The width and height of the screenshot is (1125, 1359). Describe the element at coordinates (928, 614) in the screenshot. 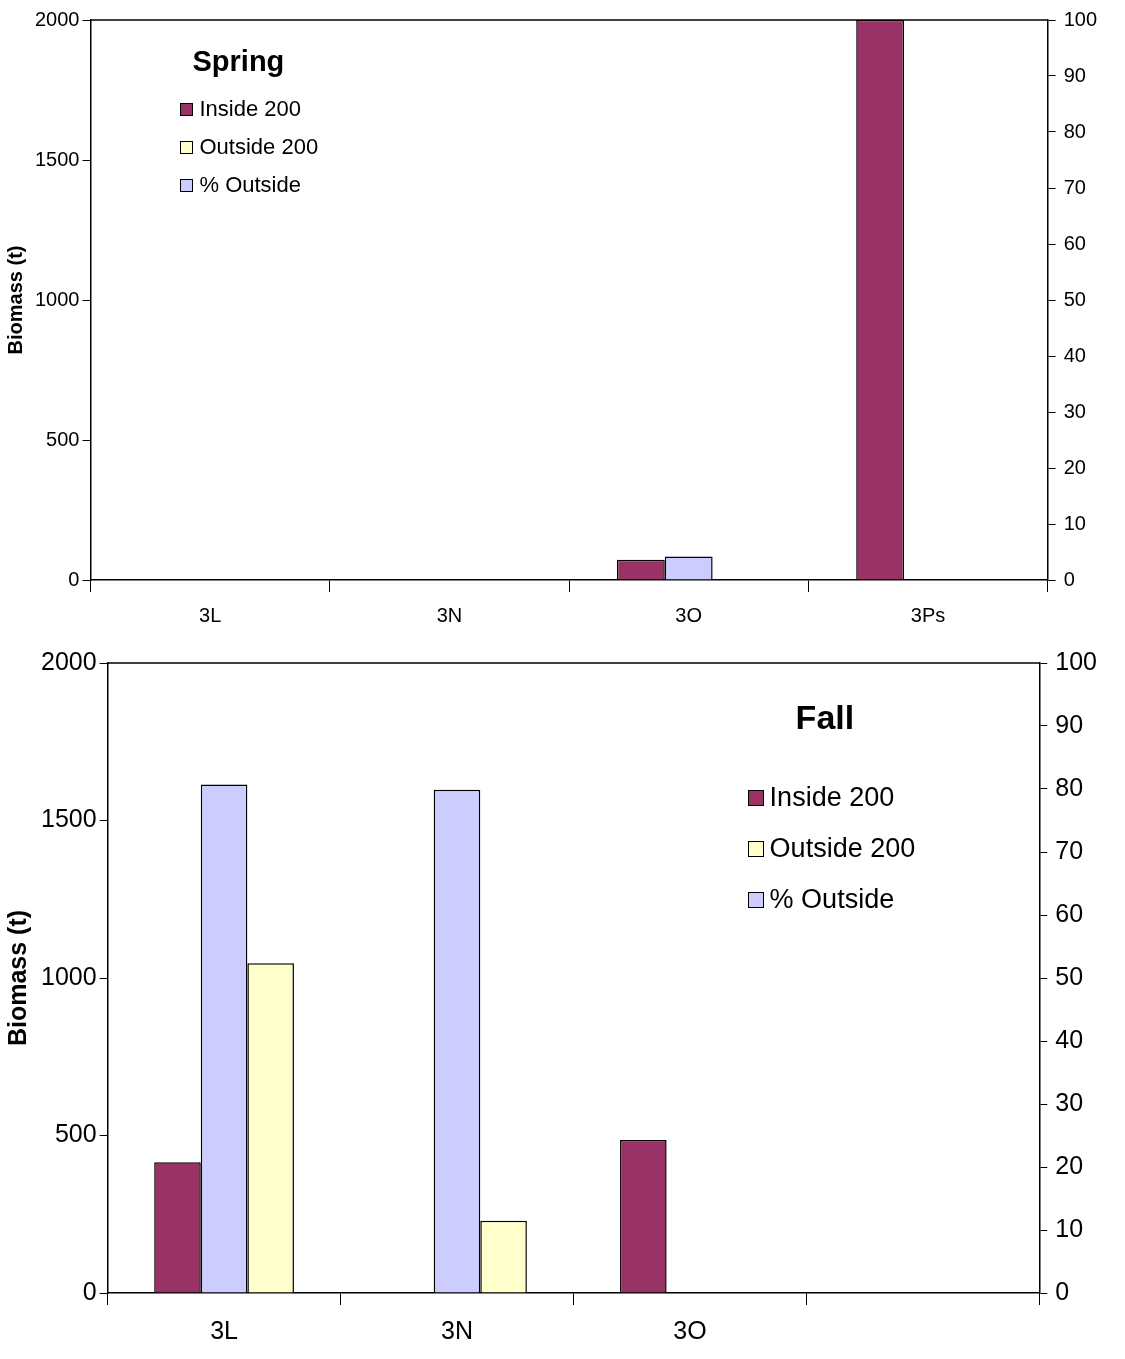

I see `x-tick-label: 3Ps` at that location.